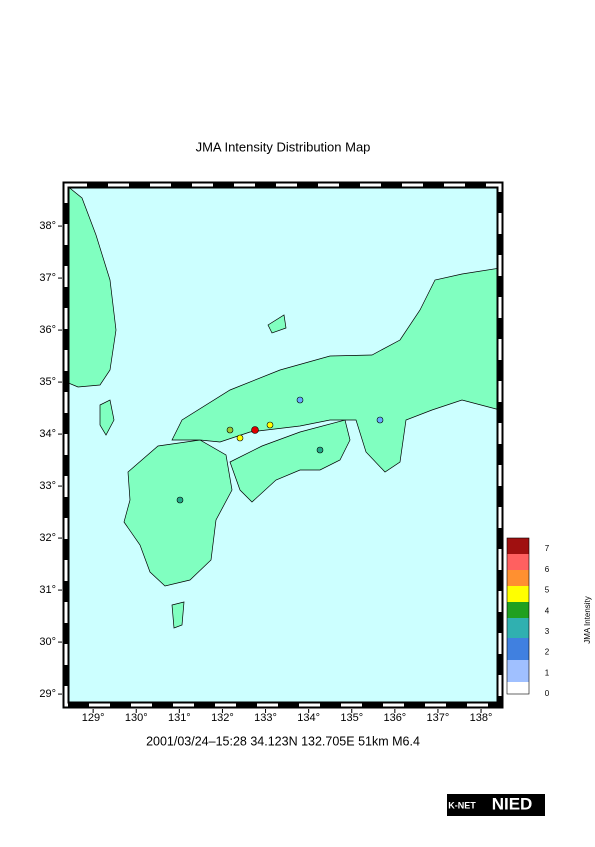 The width and height of the screenshot is (595, 847). What do you see at coordinates (47, 642) in the screenshot?
I see `y-tick-label: 30°` at bounding box center [47, 642].